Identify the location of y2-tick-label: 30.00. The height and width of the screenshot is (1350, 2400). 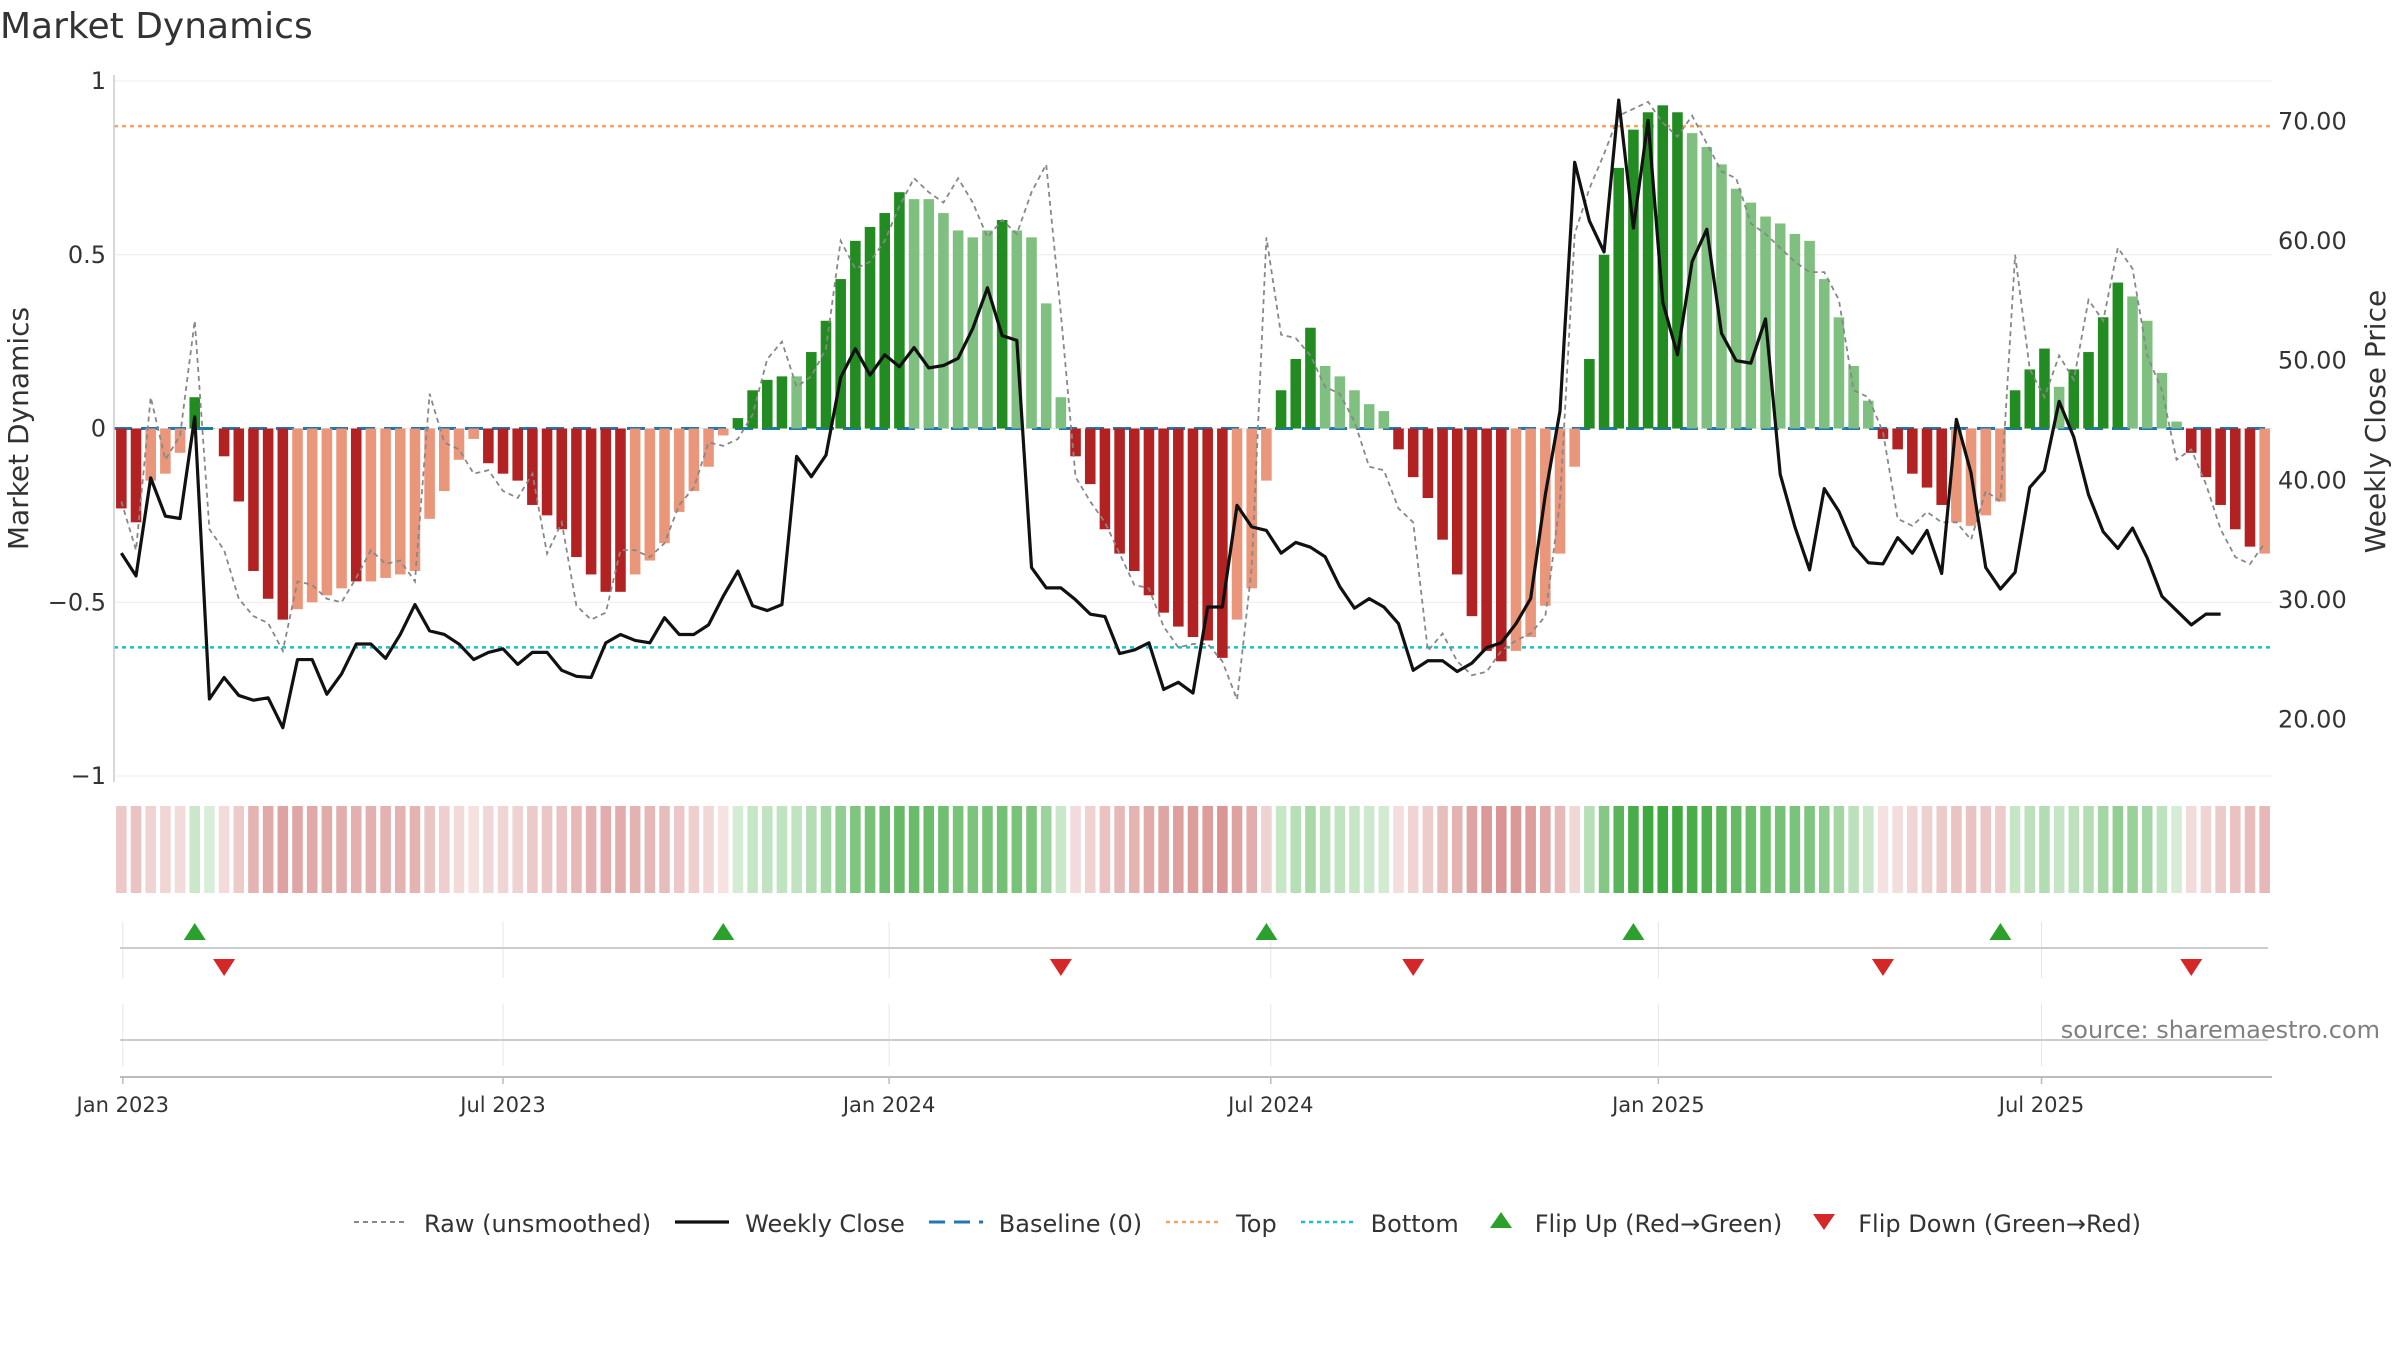
(2312, 600).